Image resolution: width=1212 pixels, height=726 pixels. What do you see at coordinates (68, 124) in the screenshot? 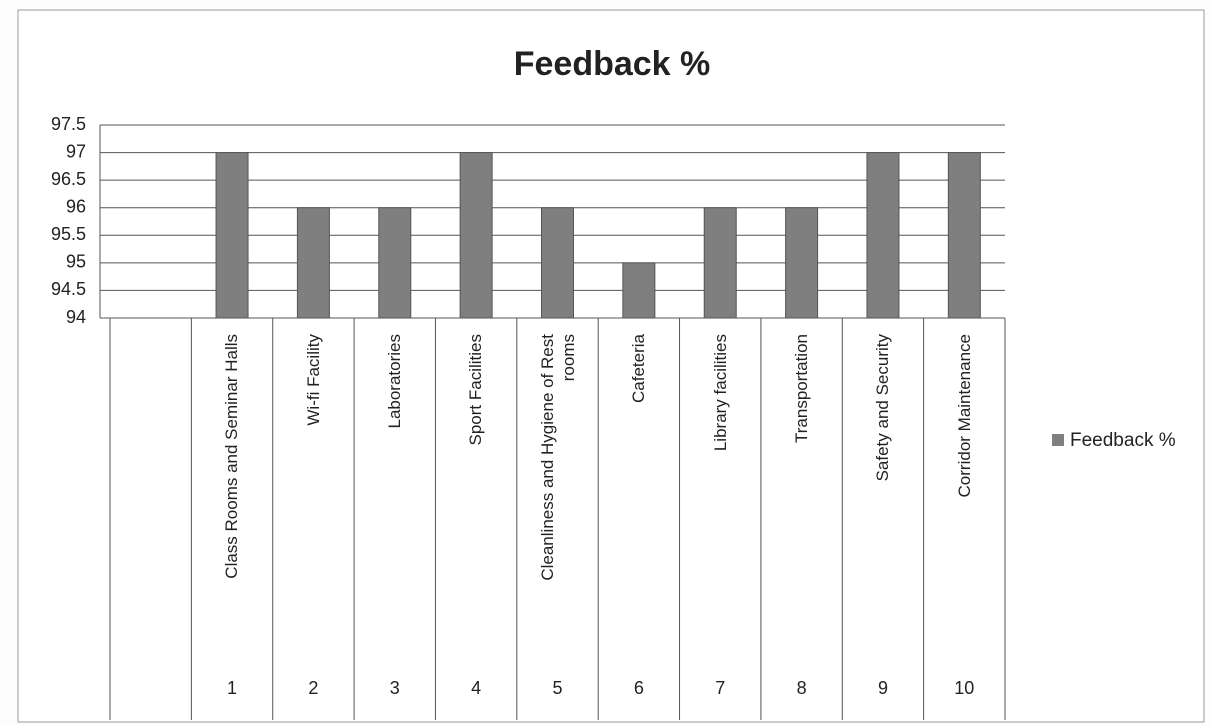
I see `y-tick-label: 97.5` at bounding box center [68, 124].